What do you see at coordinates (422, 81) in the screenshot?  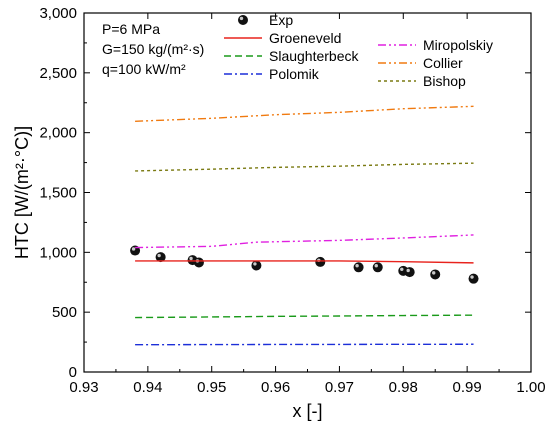 I see `legend-item-bishop: Bishop` at bounding box center [422, 81].